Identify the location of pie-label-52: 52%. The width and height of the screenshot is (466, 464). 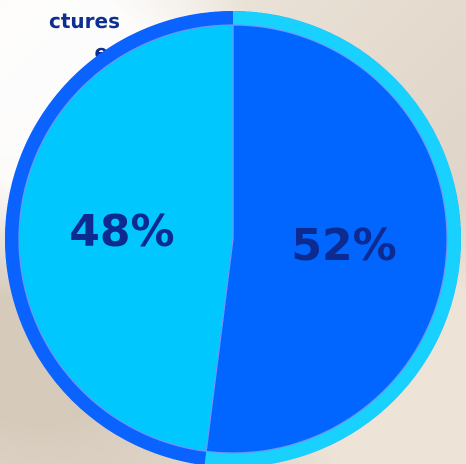
(343, 245).